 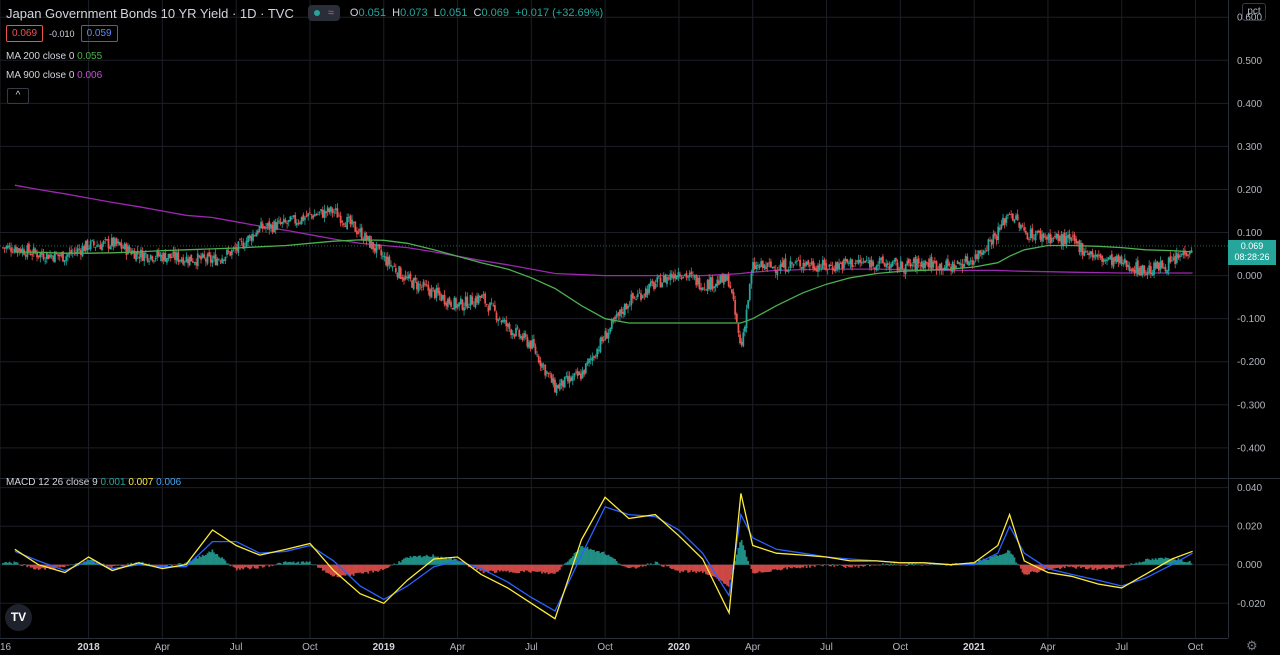 I want to click on ma200-line, so click(x=603, y=281).